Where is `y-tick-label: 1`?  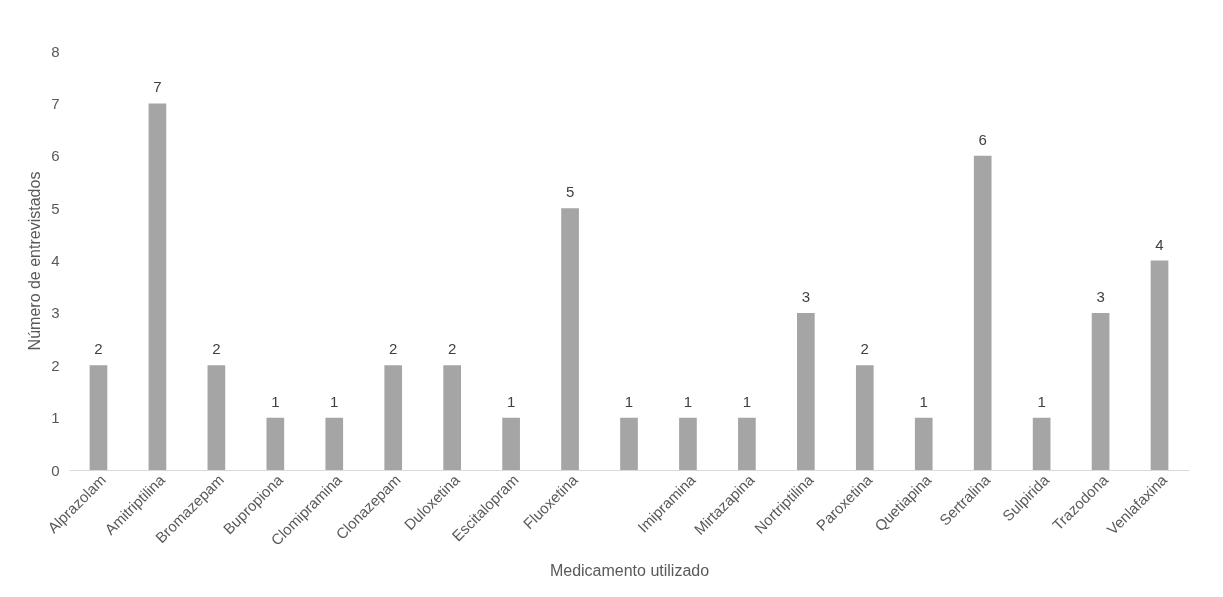 y-tick-label: 1 is located at coordinates (55, 418).